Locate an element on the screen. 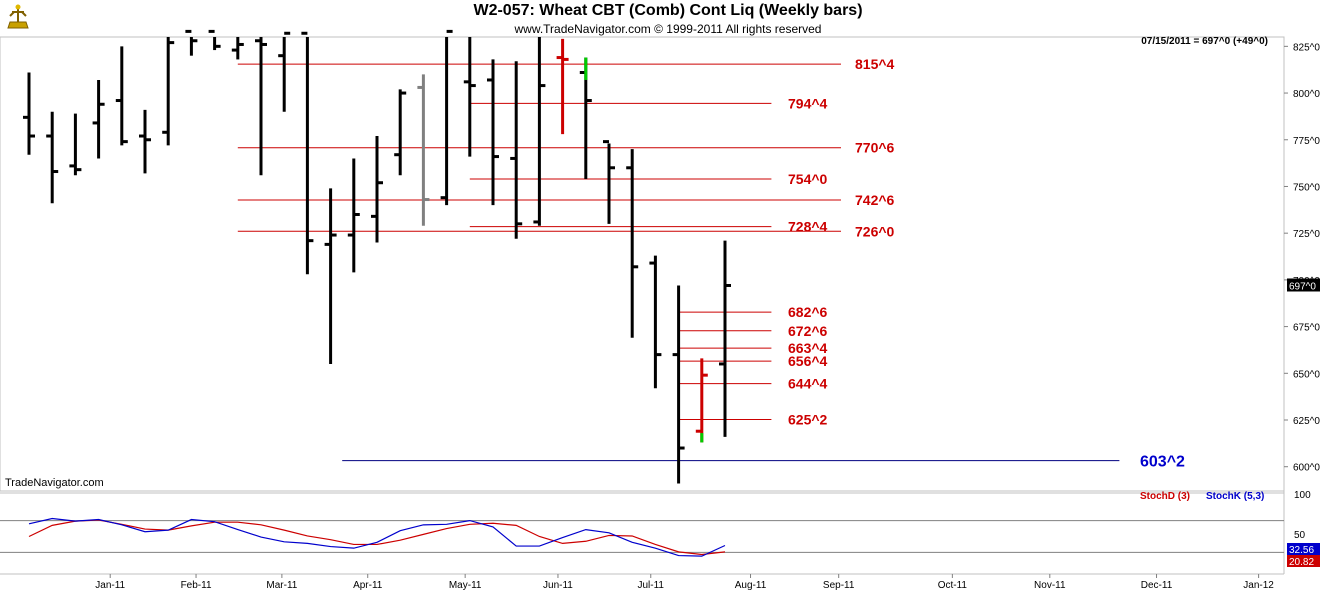  level-label: 728^4 is located at coordinates (808, 227).